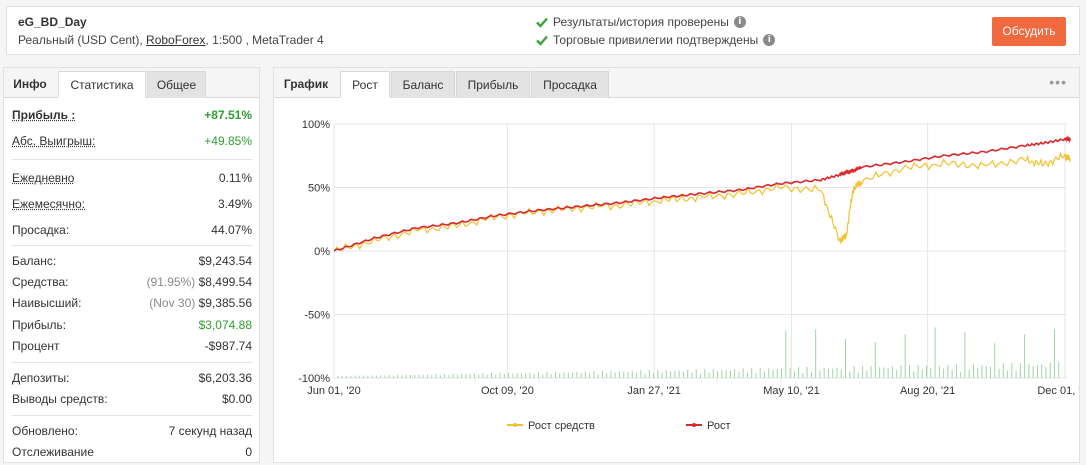 Image resolution: width=1086 pixels, height=465 pixels. Describe the element at coordinates (60, 399) in the screenshot. I see `stat-label: Выводы средств:` at that location.